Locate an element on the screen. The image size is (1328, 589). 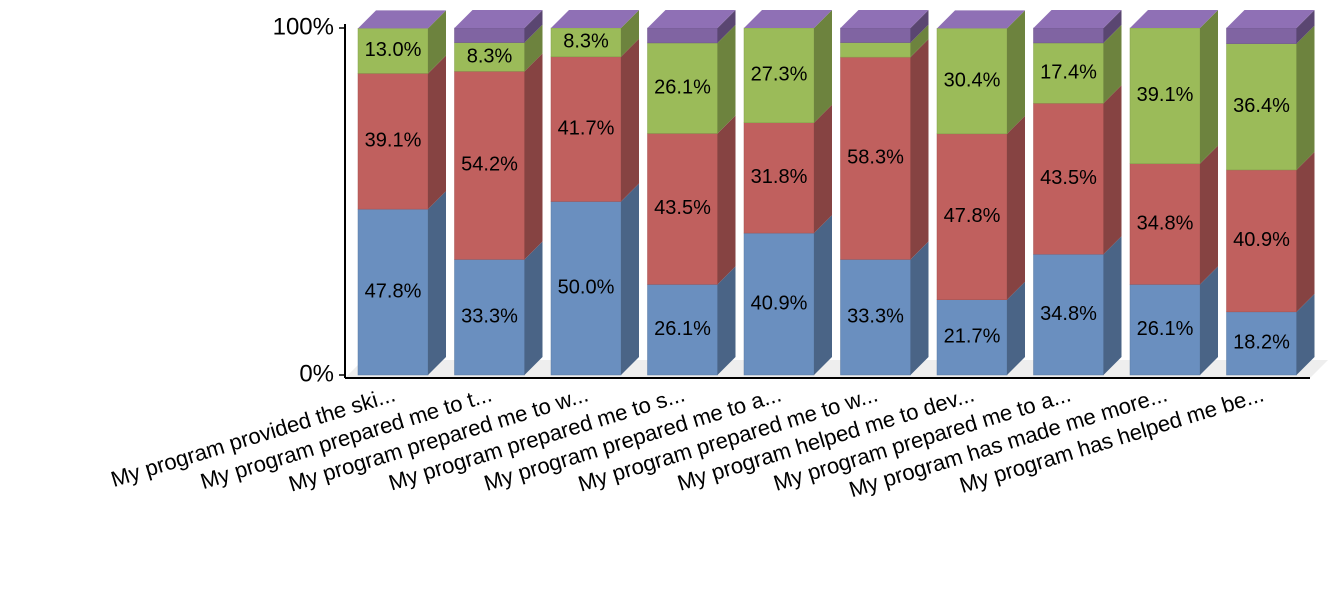
value-label: 27.3% is located at coordinates (779, 75).